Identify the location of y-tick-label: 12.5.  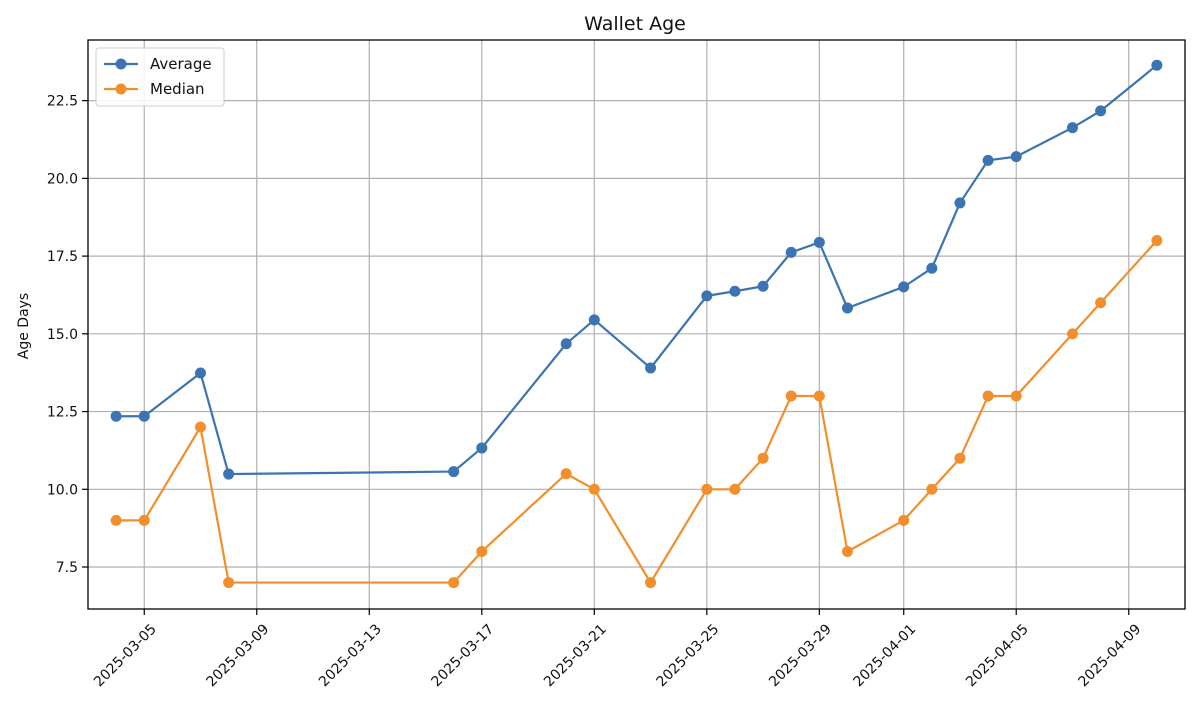
(62, 413).